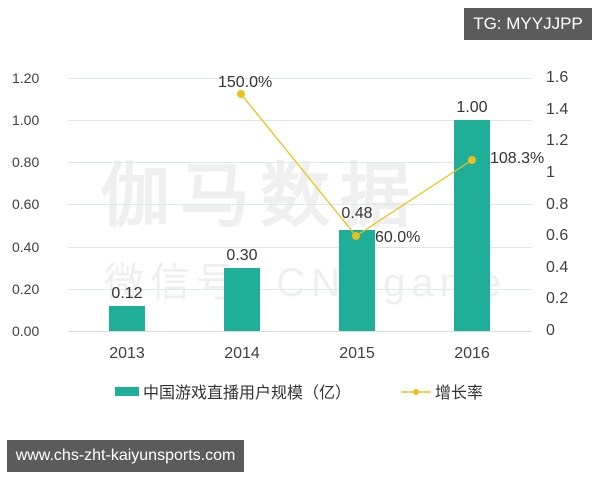 The image size is (600, 480). What do you see at coordinates (557, 298) in the screenshot?
I see `right-axis-tick: 0.2` at bounding box center [557, 298].